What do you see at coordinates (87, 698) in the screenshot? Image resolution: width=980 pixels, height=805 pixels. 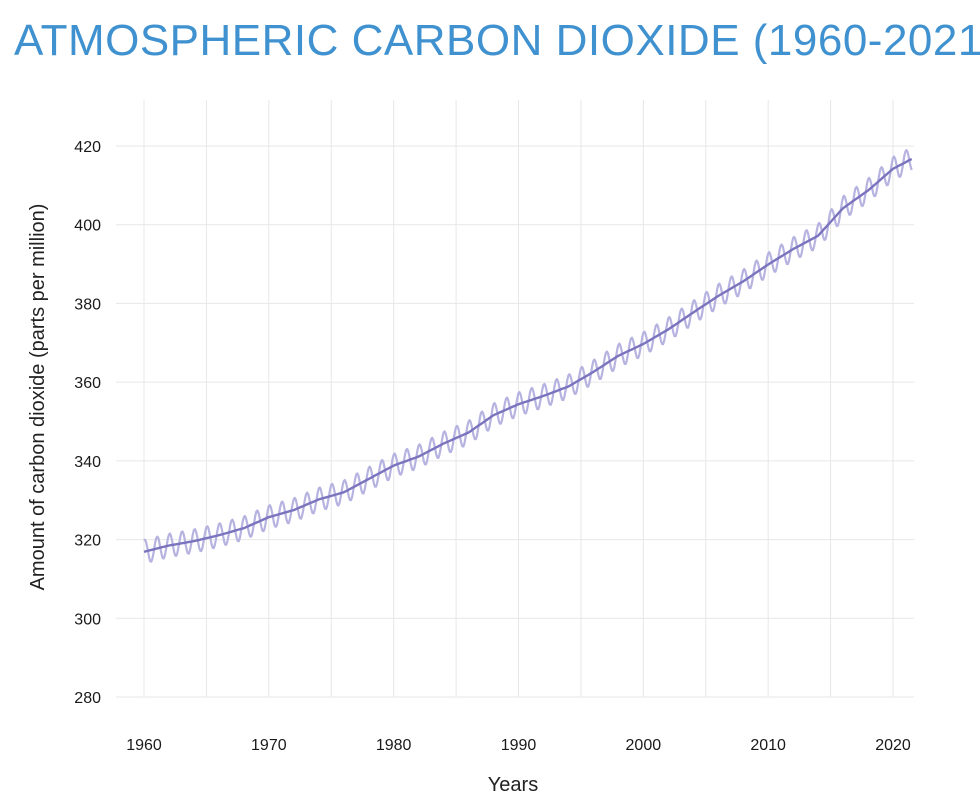 I see `y-tick-label: 280` at bounding box center [87, 698].